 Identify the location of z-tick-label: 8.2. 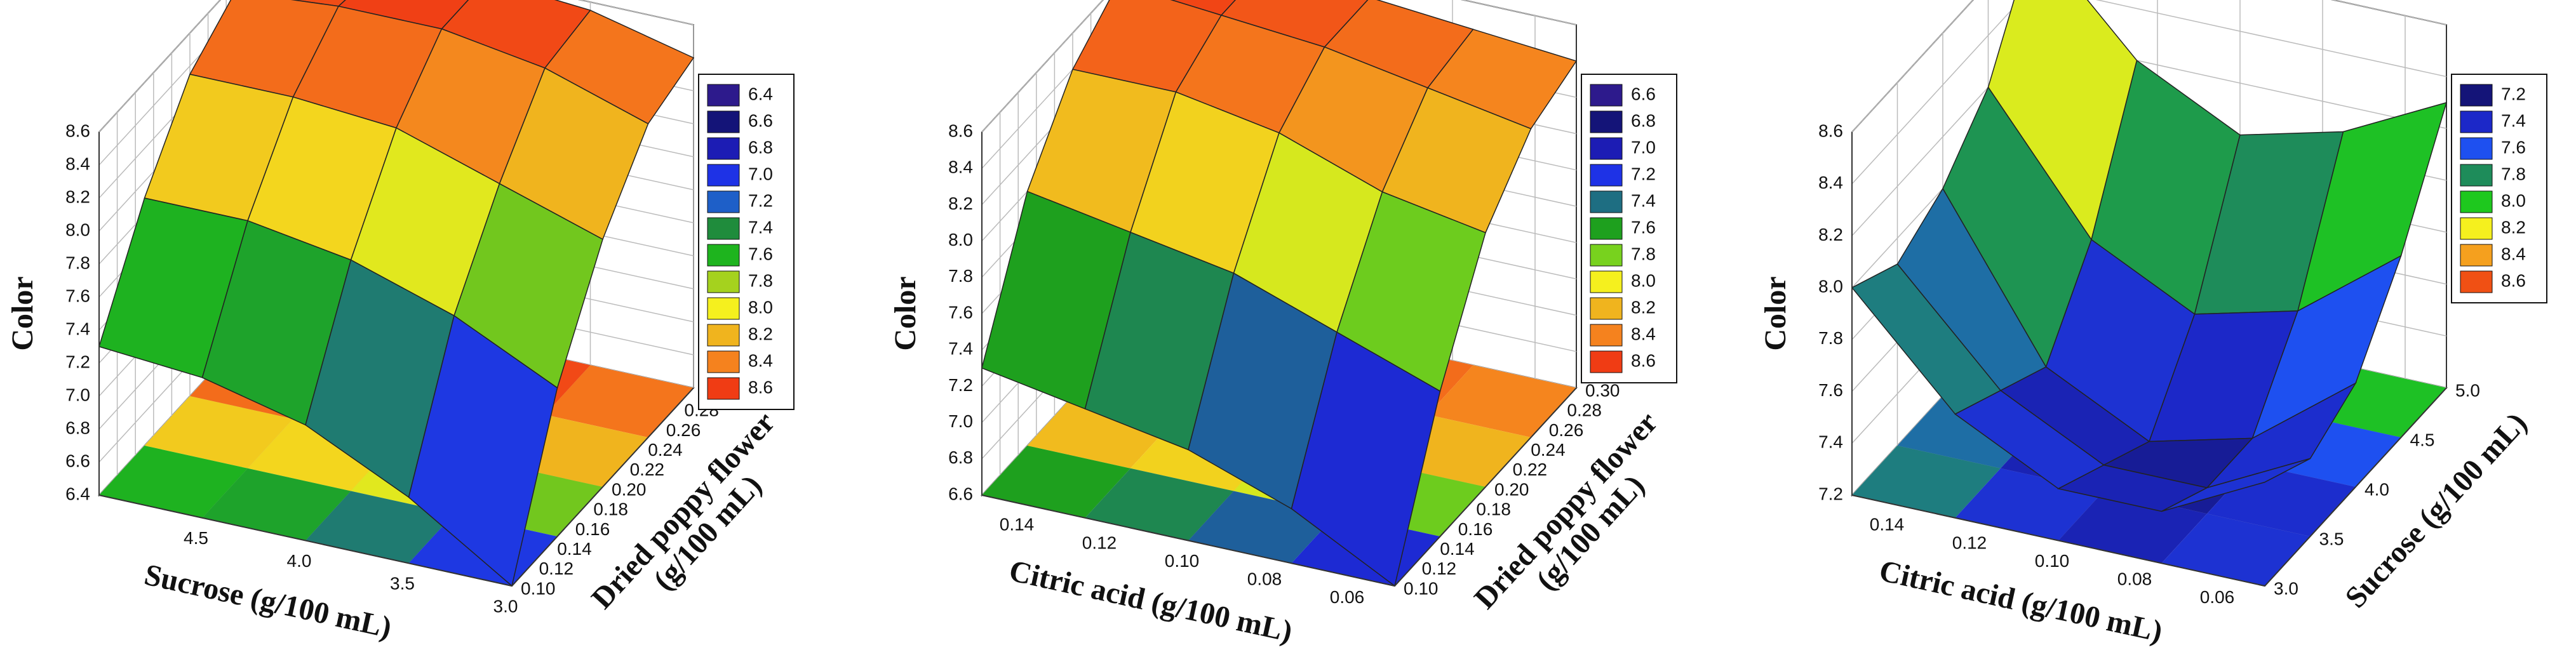
(960, 204).